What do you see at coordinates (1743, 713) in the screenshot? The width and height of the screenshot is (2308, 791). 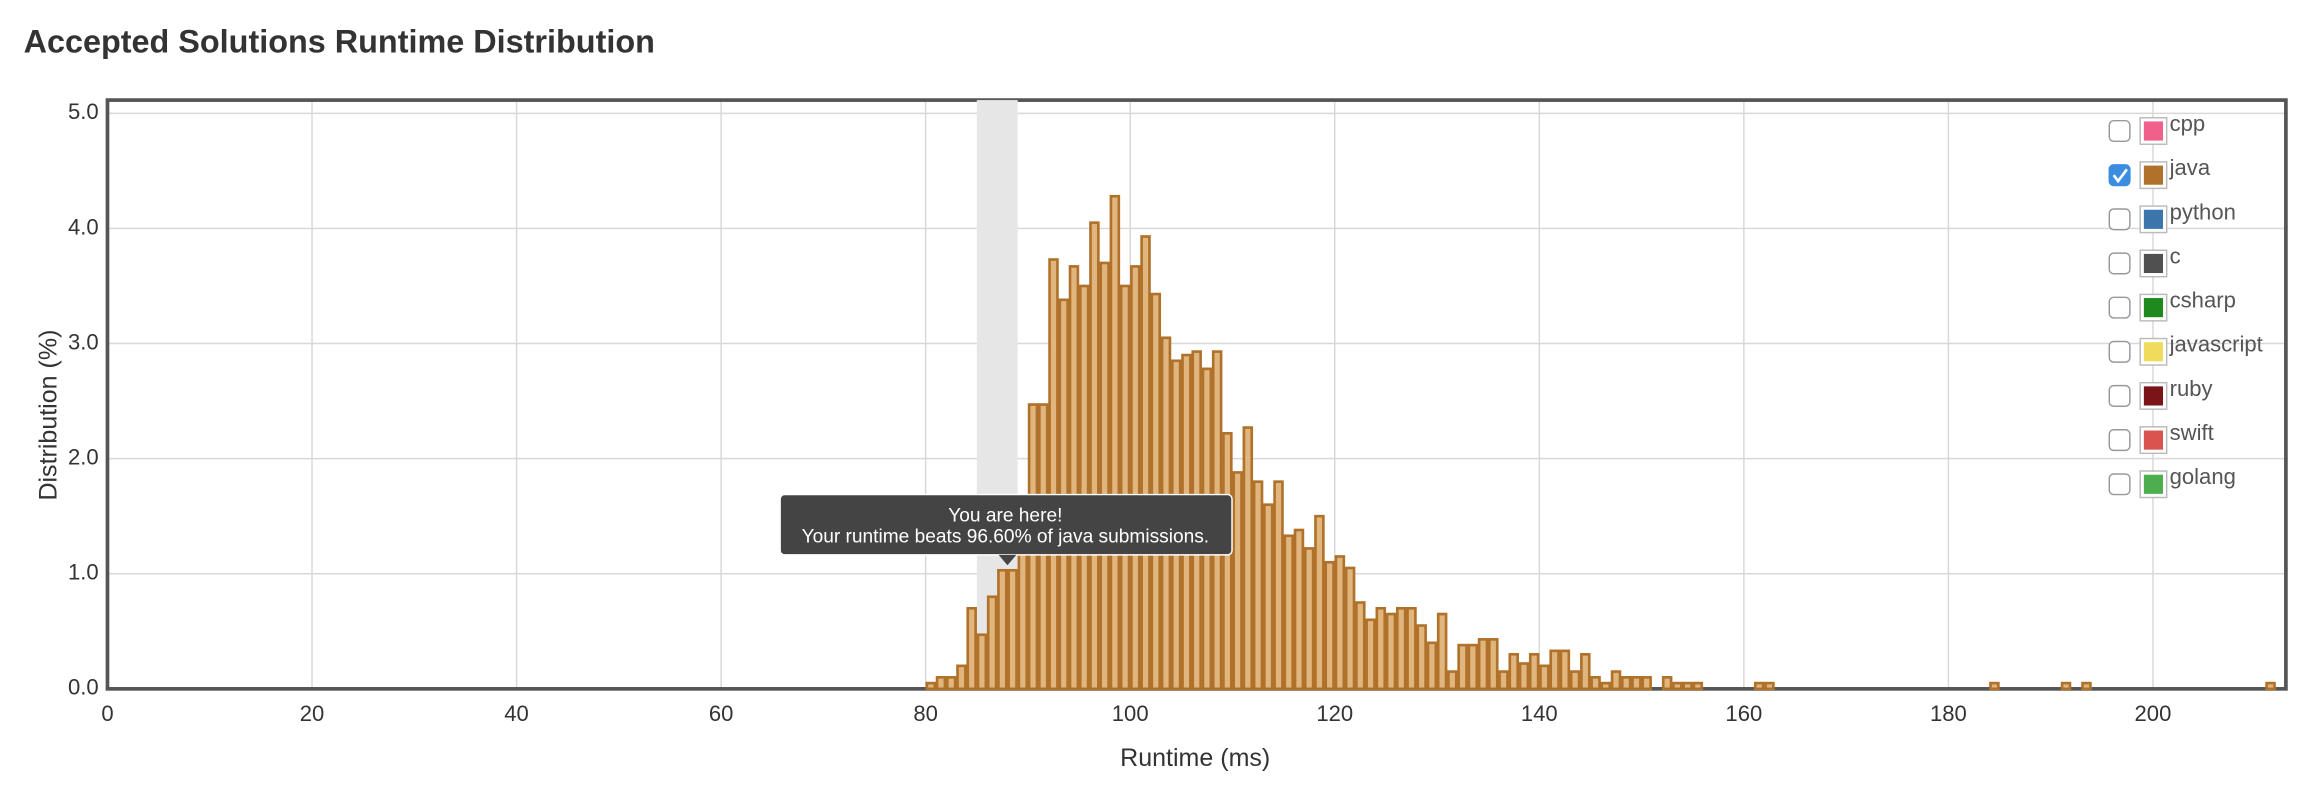 I see `x-tick-label: 160` at bounding box center [1743, 713].